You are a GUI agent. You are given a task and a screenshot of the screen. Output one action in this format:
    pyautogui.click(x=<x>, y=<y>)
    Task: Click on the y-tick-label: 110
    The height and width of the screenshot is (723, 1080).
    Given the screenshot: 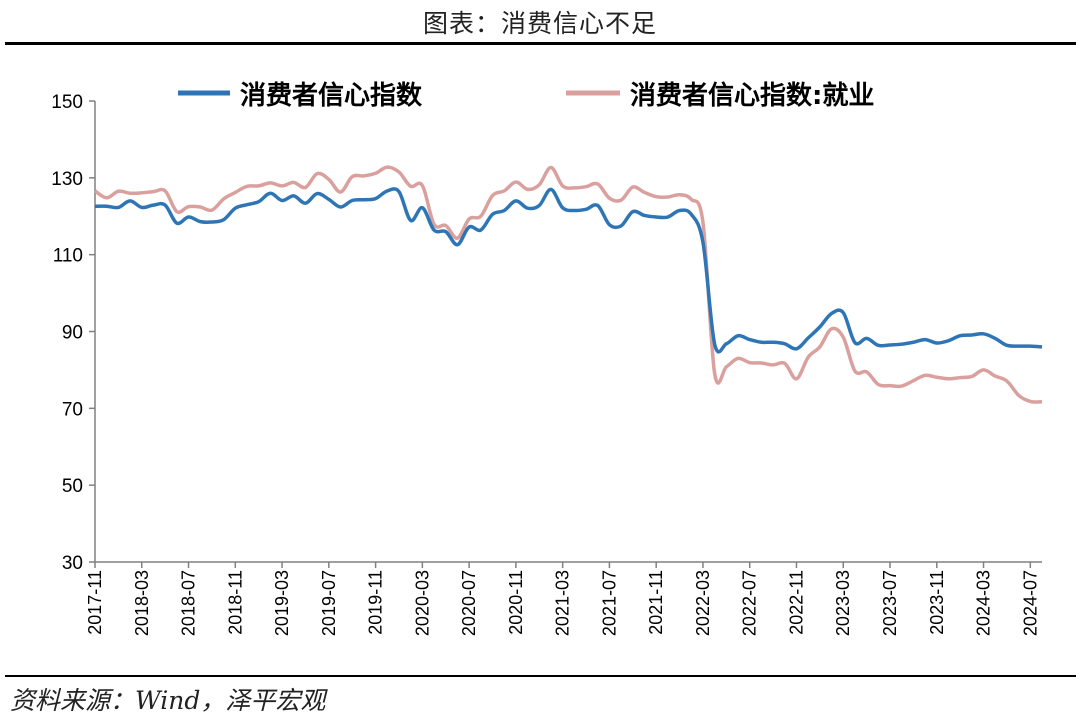 What is the action you would take?
    pyautogui.click(x=68, y=256)
    